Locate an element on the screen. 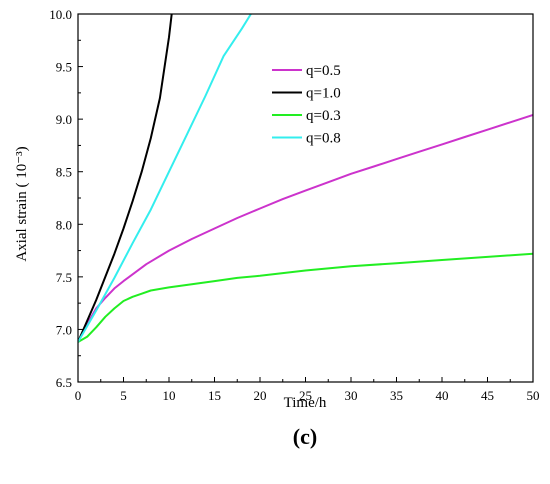 The height and width of the screenshot is (484, 550). x-tick-label: 45 is located at coordinates (487, 395).